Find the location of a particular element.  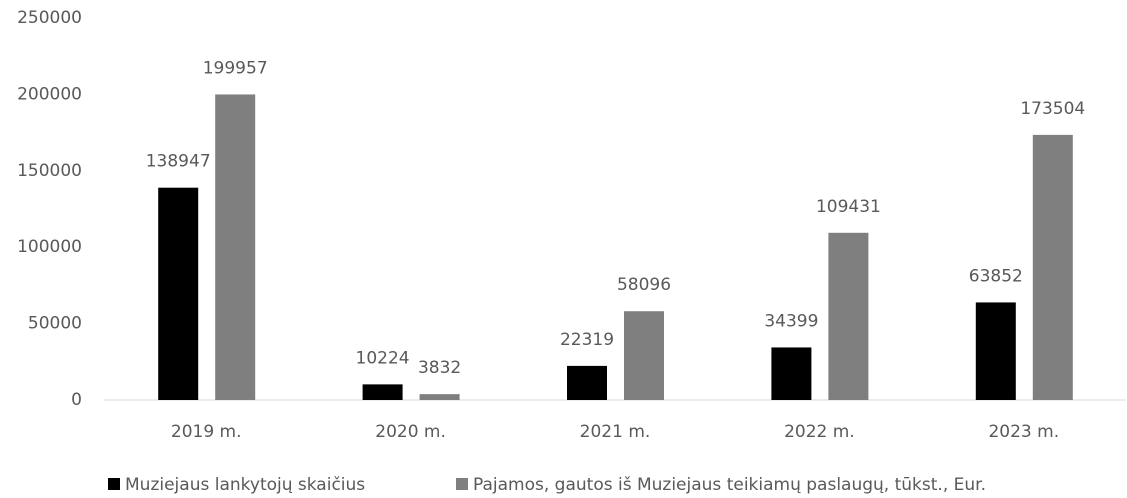

x-tick-label: 2019 m. is located at coordinates (206, 432).